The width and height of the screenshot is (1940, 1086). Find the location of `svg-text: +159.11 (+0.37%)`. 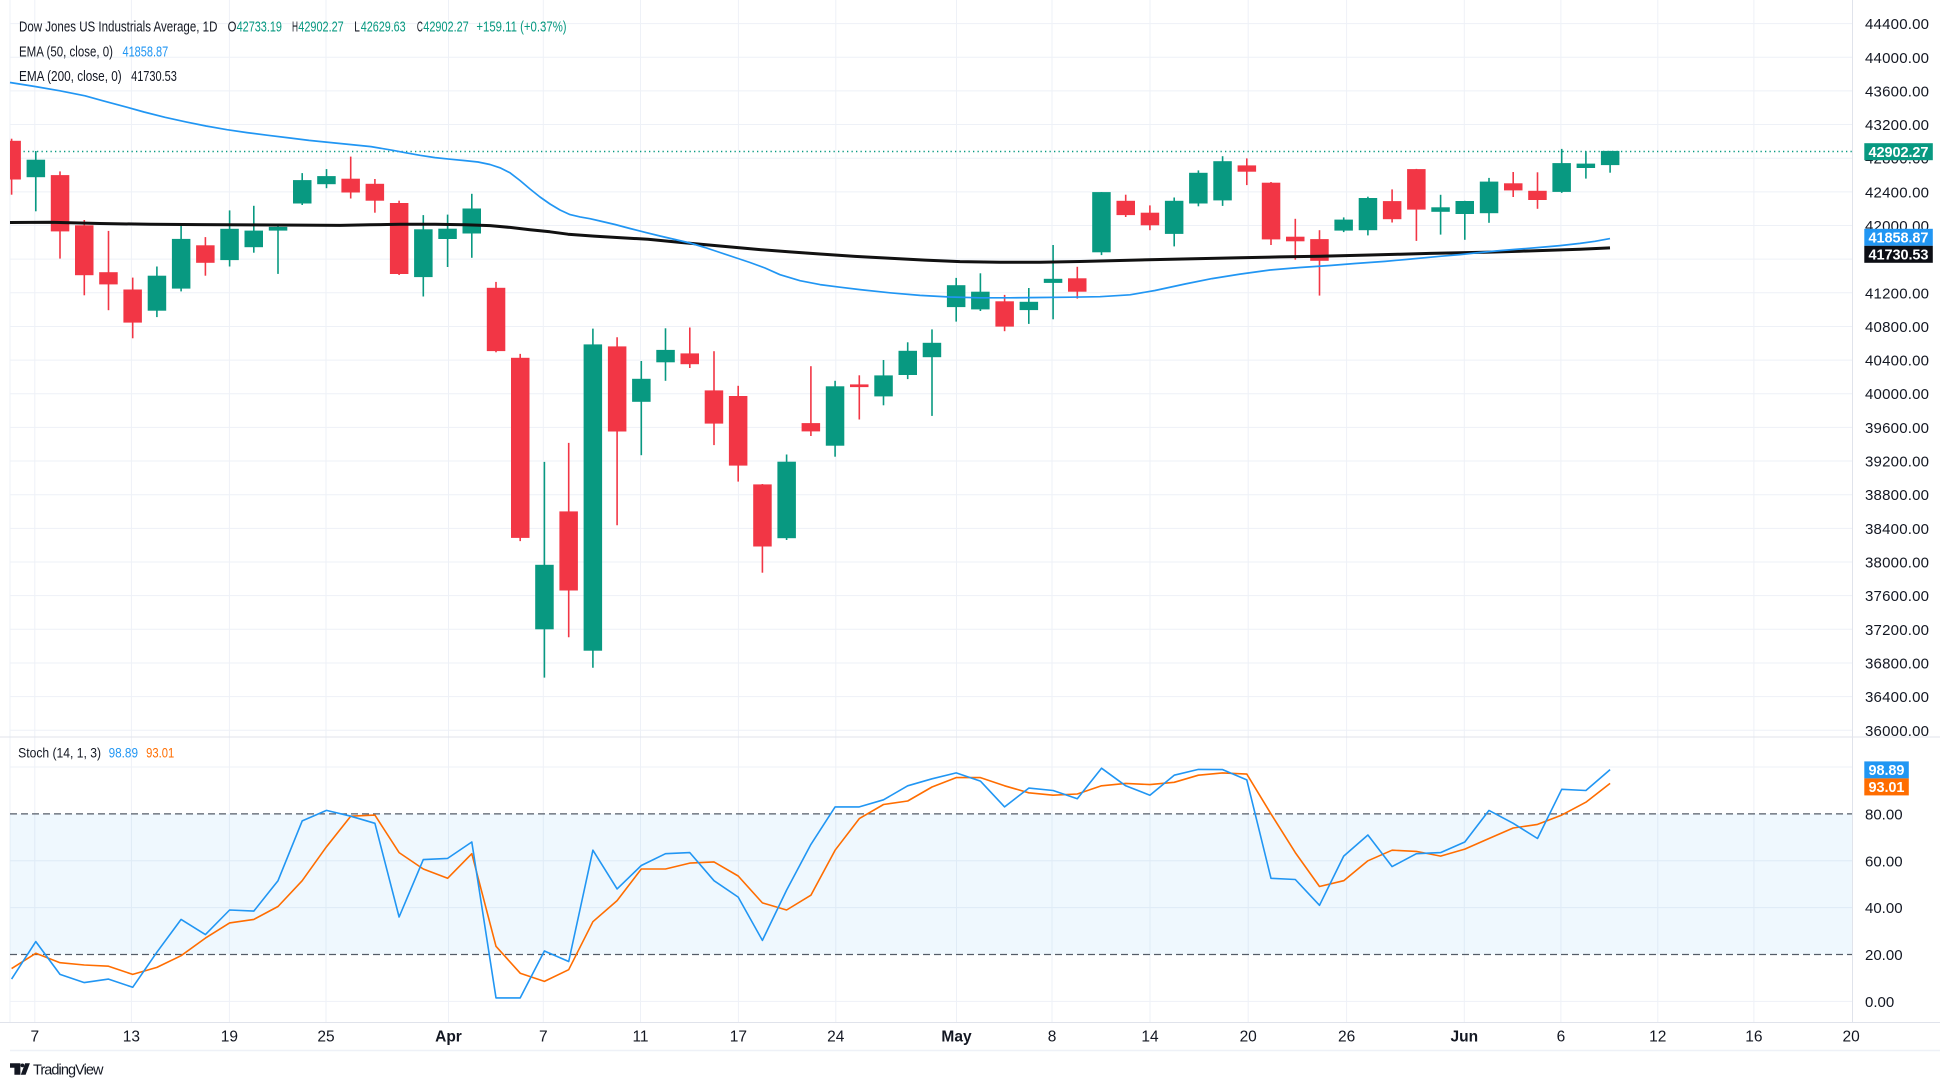

svg-text: +159.11 (+0.37%) is located at coordinates (521, 28).